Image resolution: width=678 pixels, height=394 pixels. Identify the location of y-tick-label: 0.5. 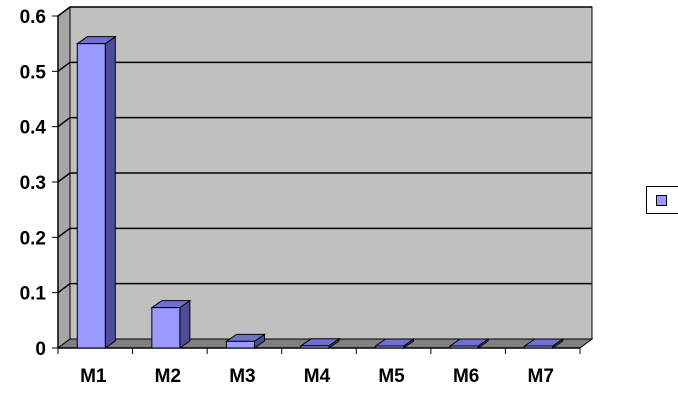
(33, 72).